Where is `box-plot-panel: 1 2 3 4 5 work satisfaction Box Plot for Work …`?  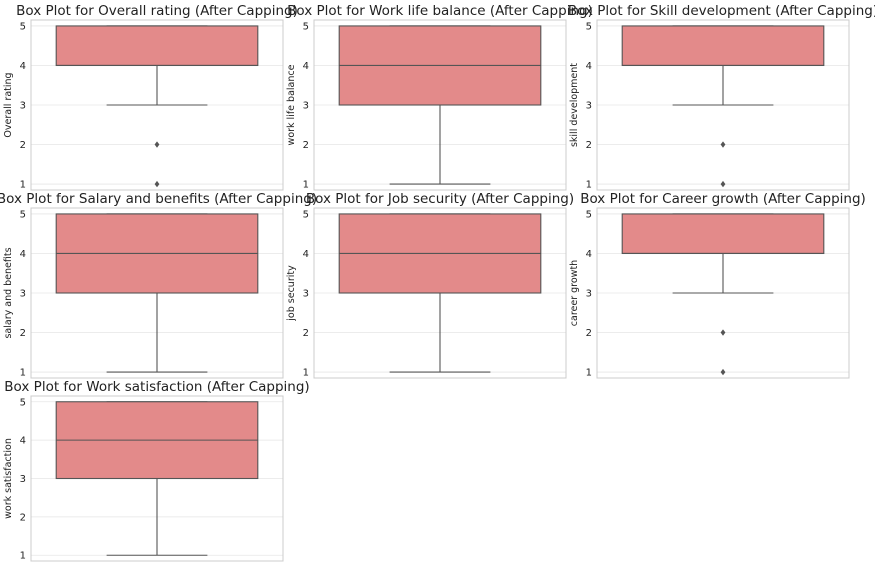 box-plot-panel: 1 2 3 4 5 work satisfaction Box Plot for Work … is located at coordinates (156, 470).